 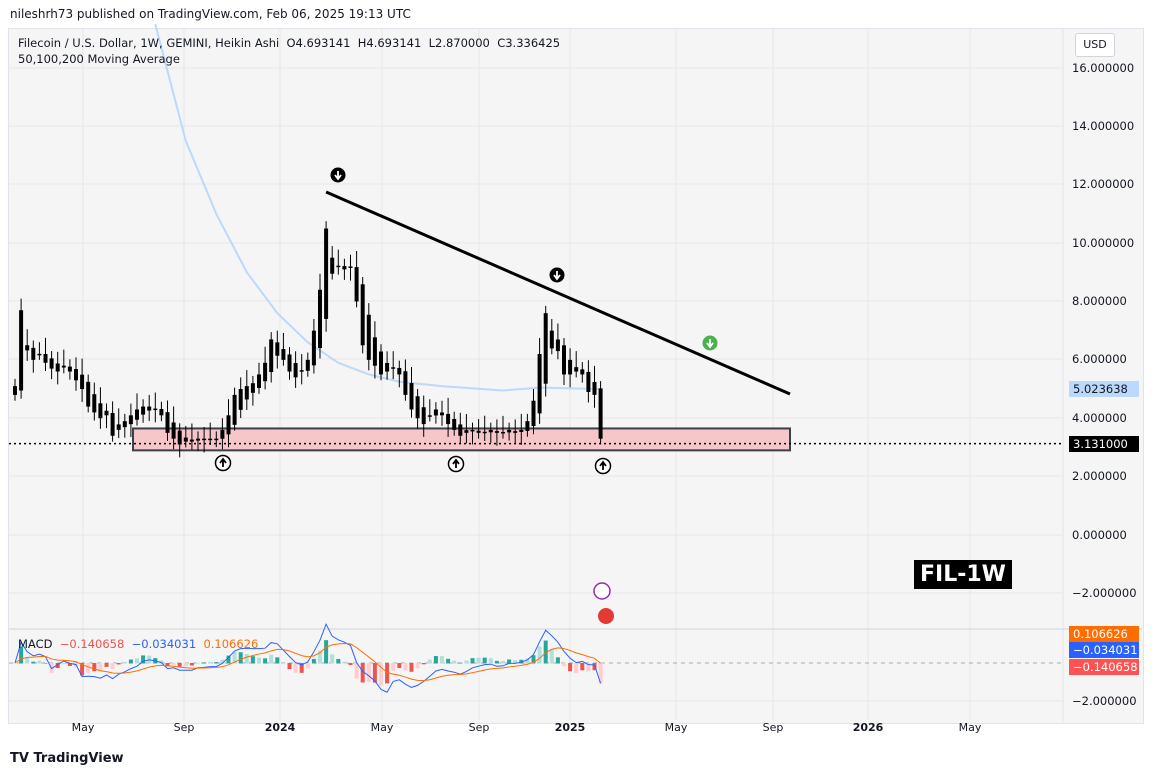 What do you see at coordinates (1095, 45) in the screenshot?
I see `currency-button: USD` at bounding box center [1095, 45].